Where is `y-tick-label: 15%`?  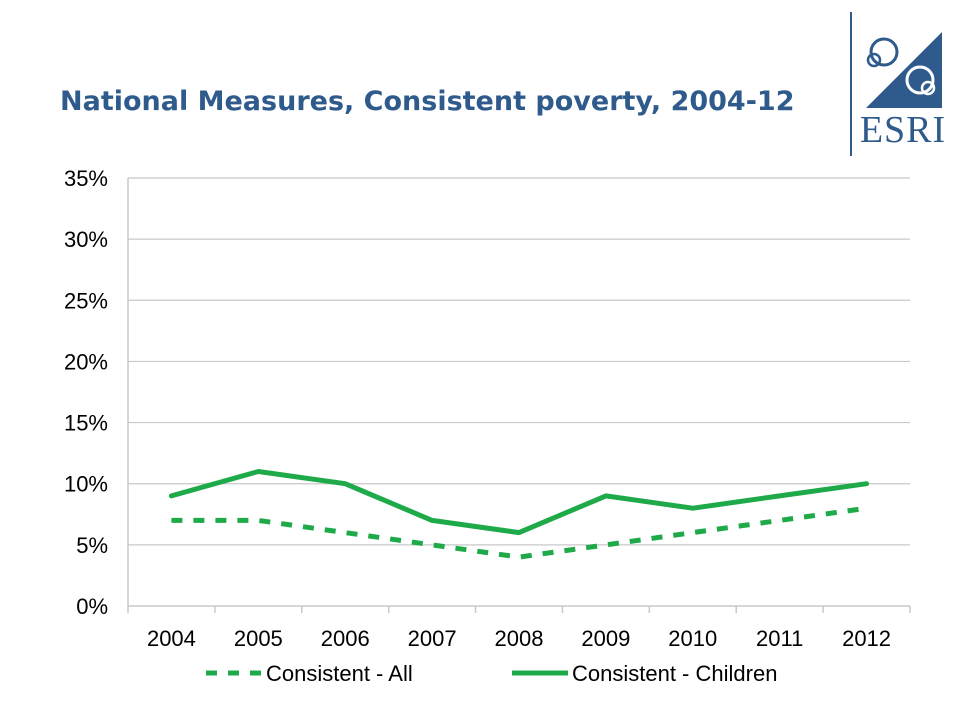
y-tick-label: 15% is located at coordinates (86, 423).